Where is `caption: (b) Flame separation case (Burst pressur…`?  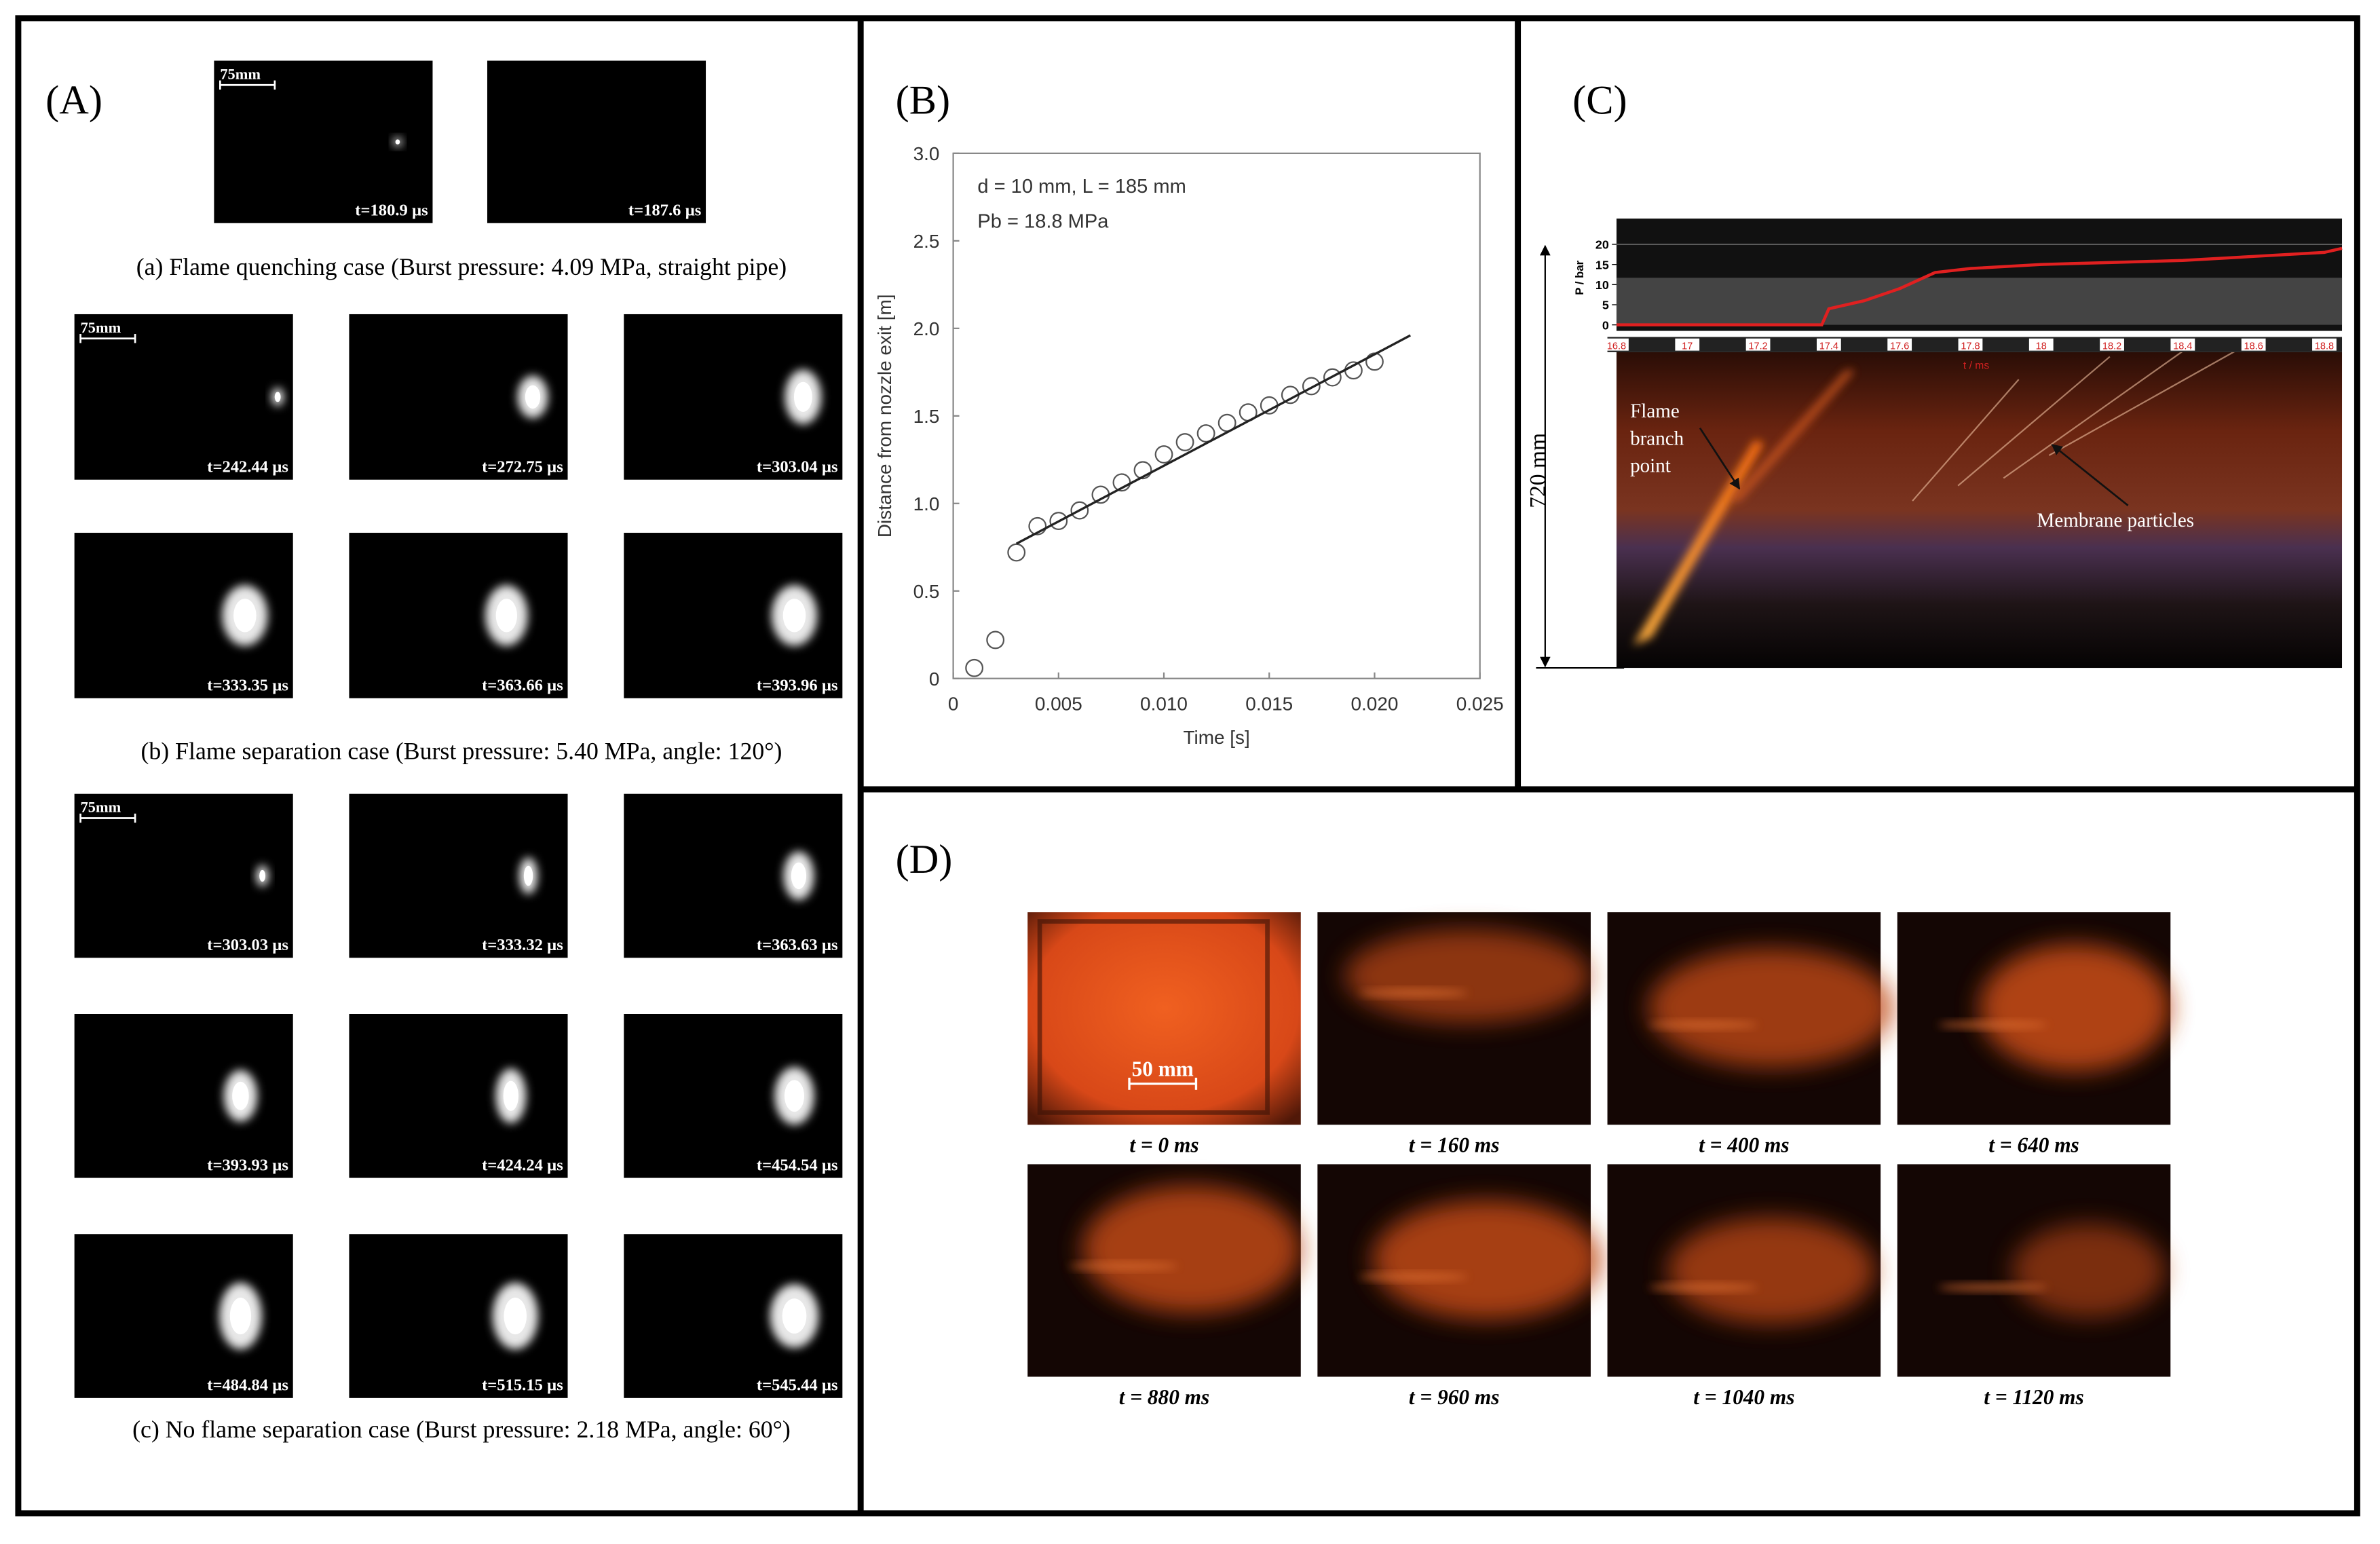 caption: (b) Flame separation case (Burst pressur… is located at coordinates (461, 750).